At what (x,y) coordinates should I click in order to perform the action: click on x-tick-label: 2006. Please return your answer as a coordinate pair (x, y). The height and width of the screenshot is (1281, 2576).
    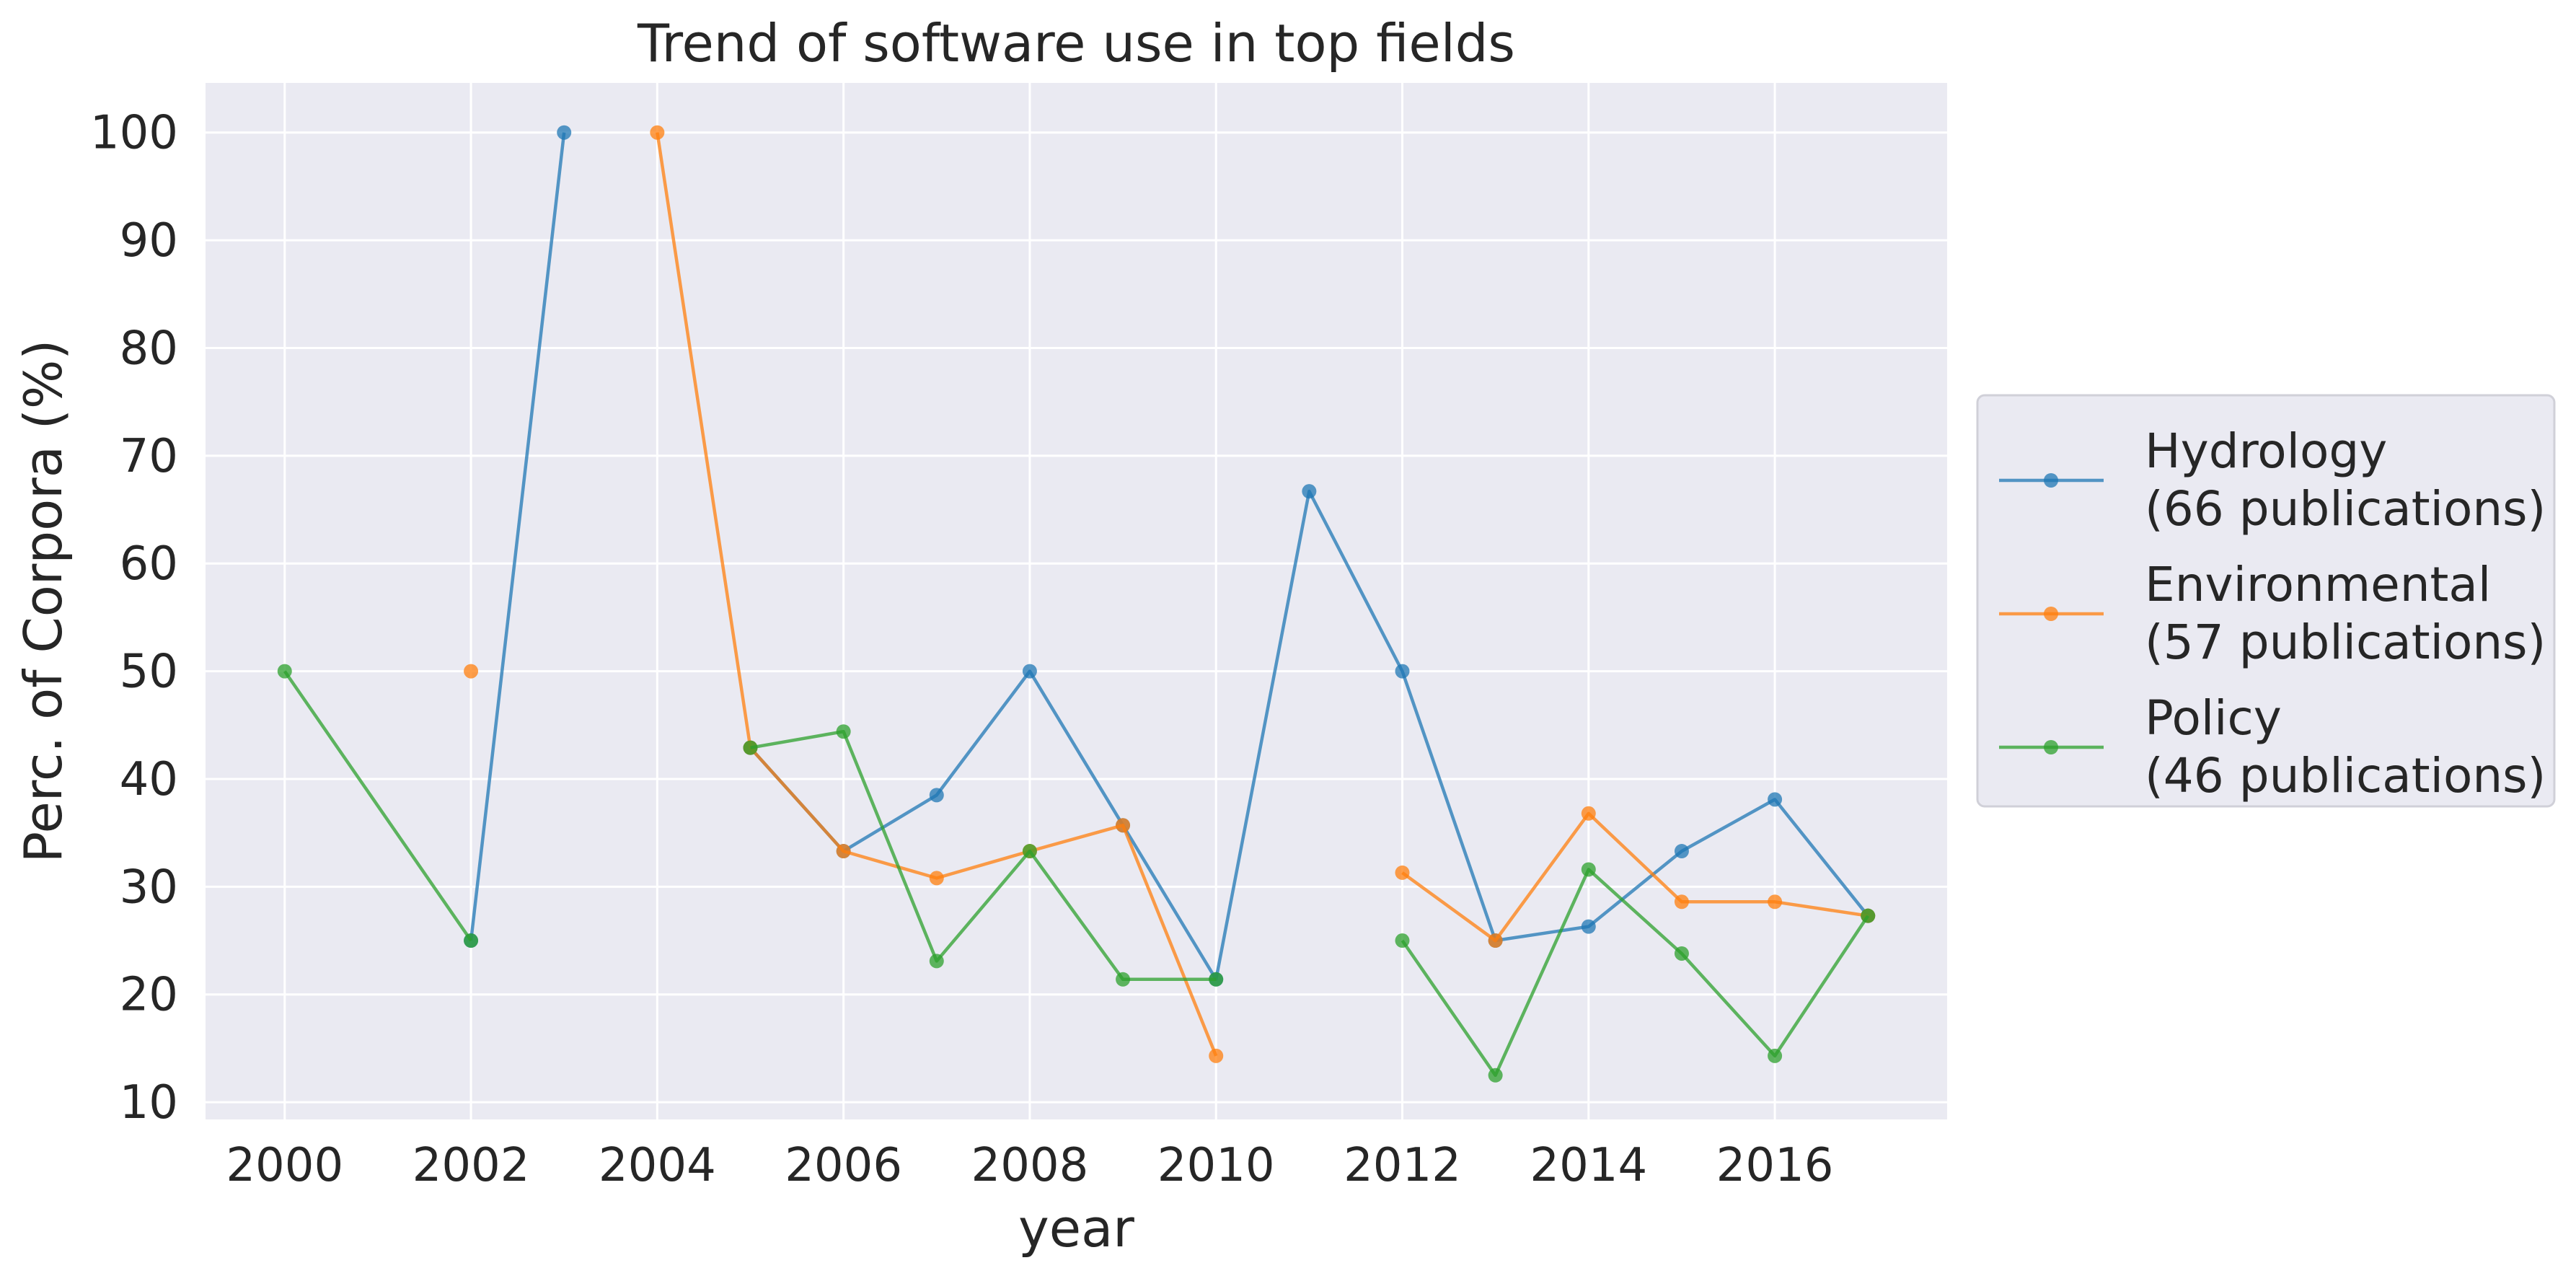
    Looking at the image, I should click on (843, 1165).